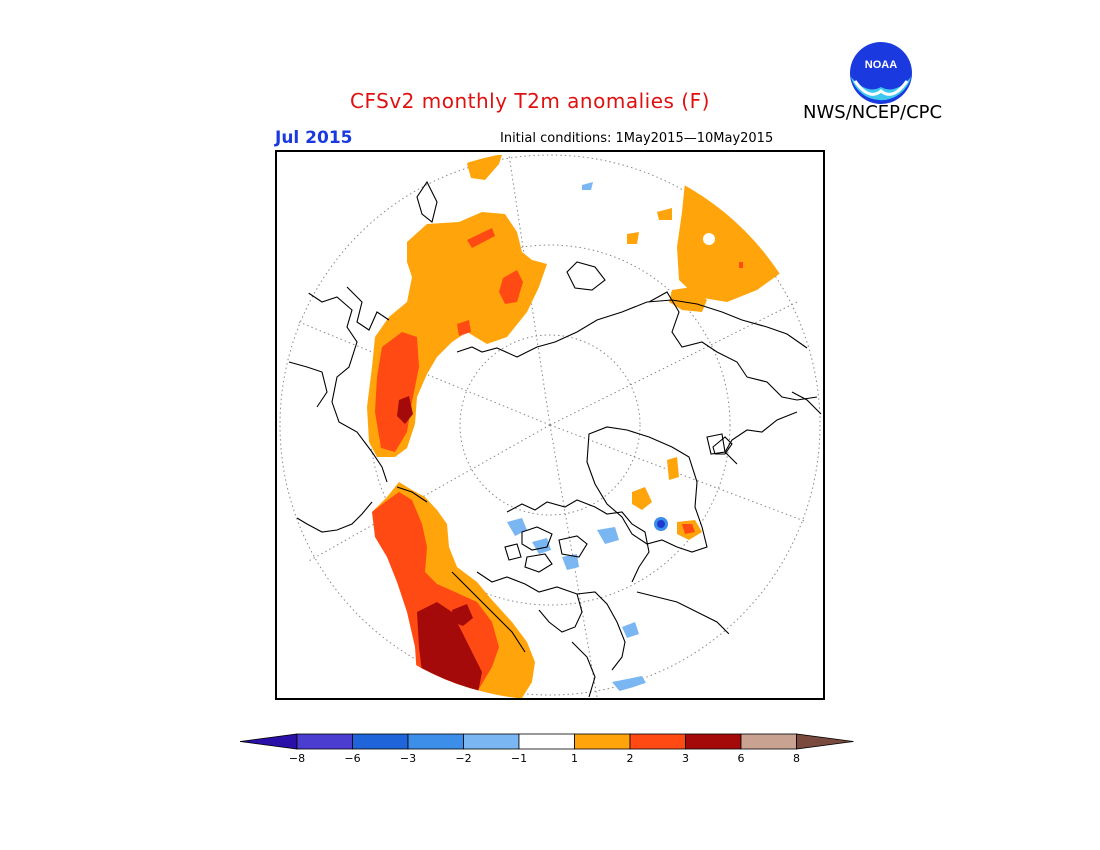 This screenshot has height=850, width=1100. Describe the element at coordinates (725, 247) in the screenshot. I see `pacific-warm-anomaly` at that location.